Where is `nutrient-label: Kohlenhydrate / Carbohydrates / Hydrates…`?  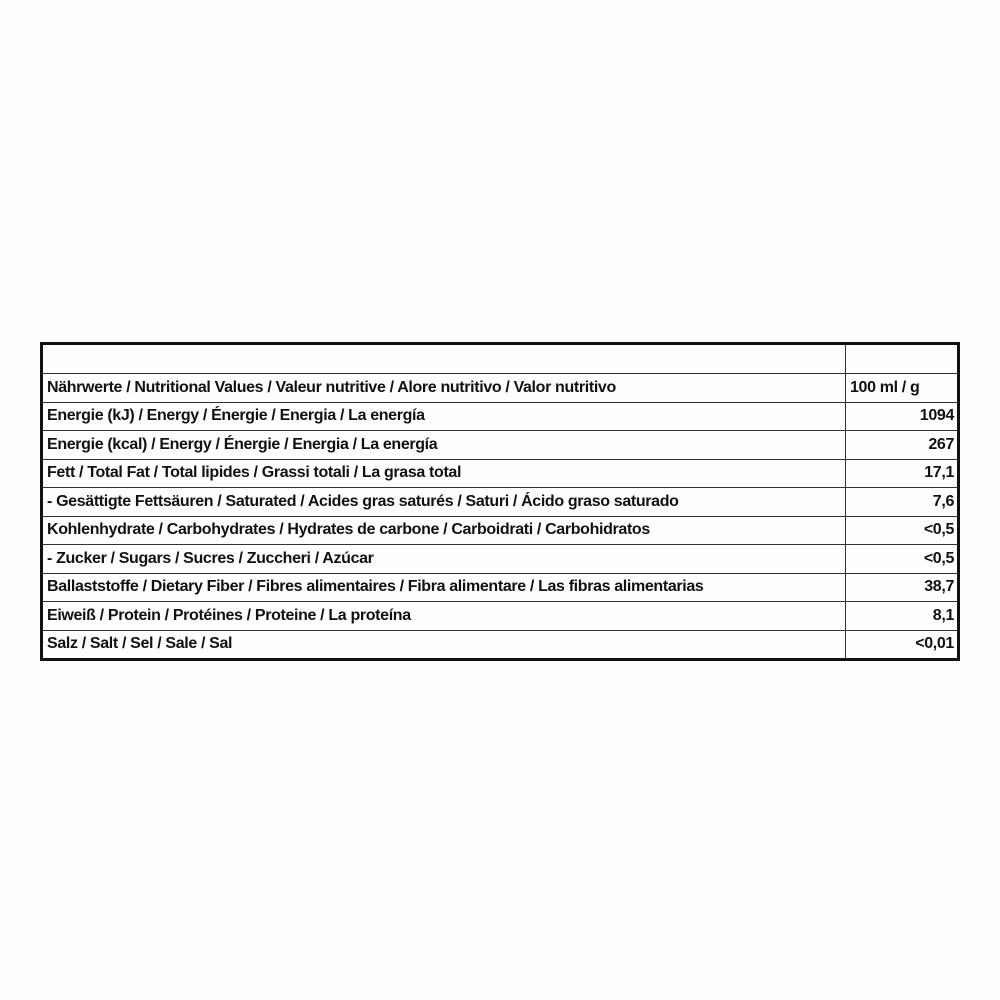
nutrient-label: Kohlenhydrate / Carbohydrates / Hydrates… is located at coordinates (443, 530).